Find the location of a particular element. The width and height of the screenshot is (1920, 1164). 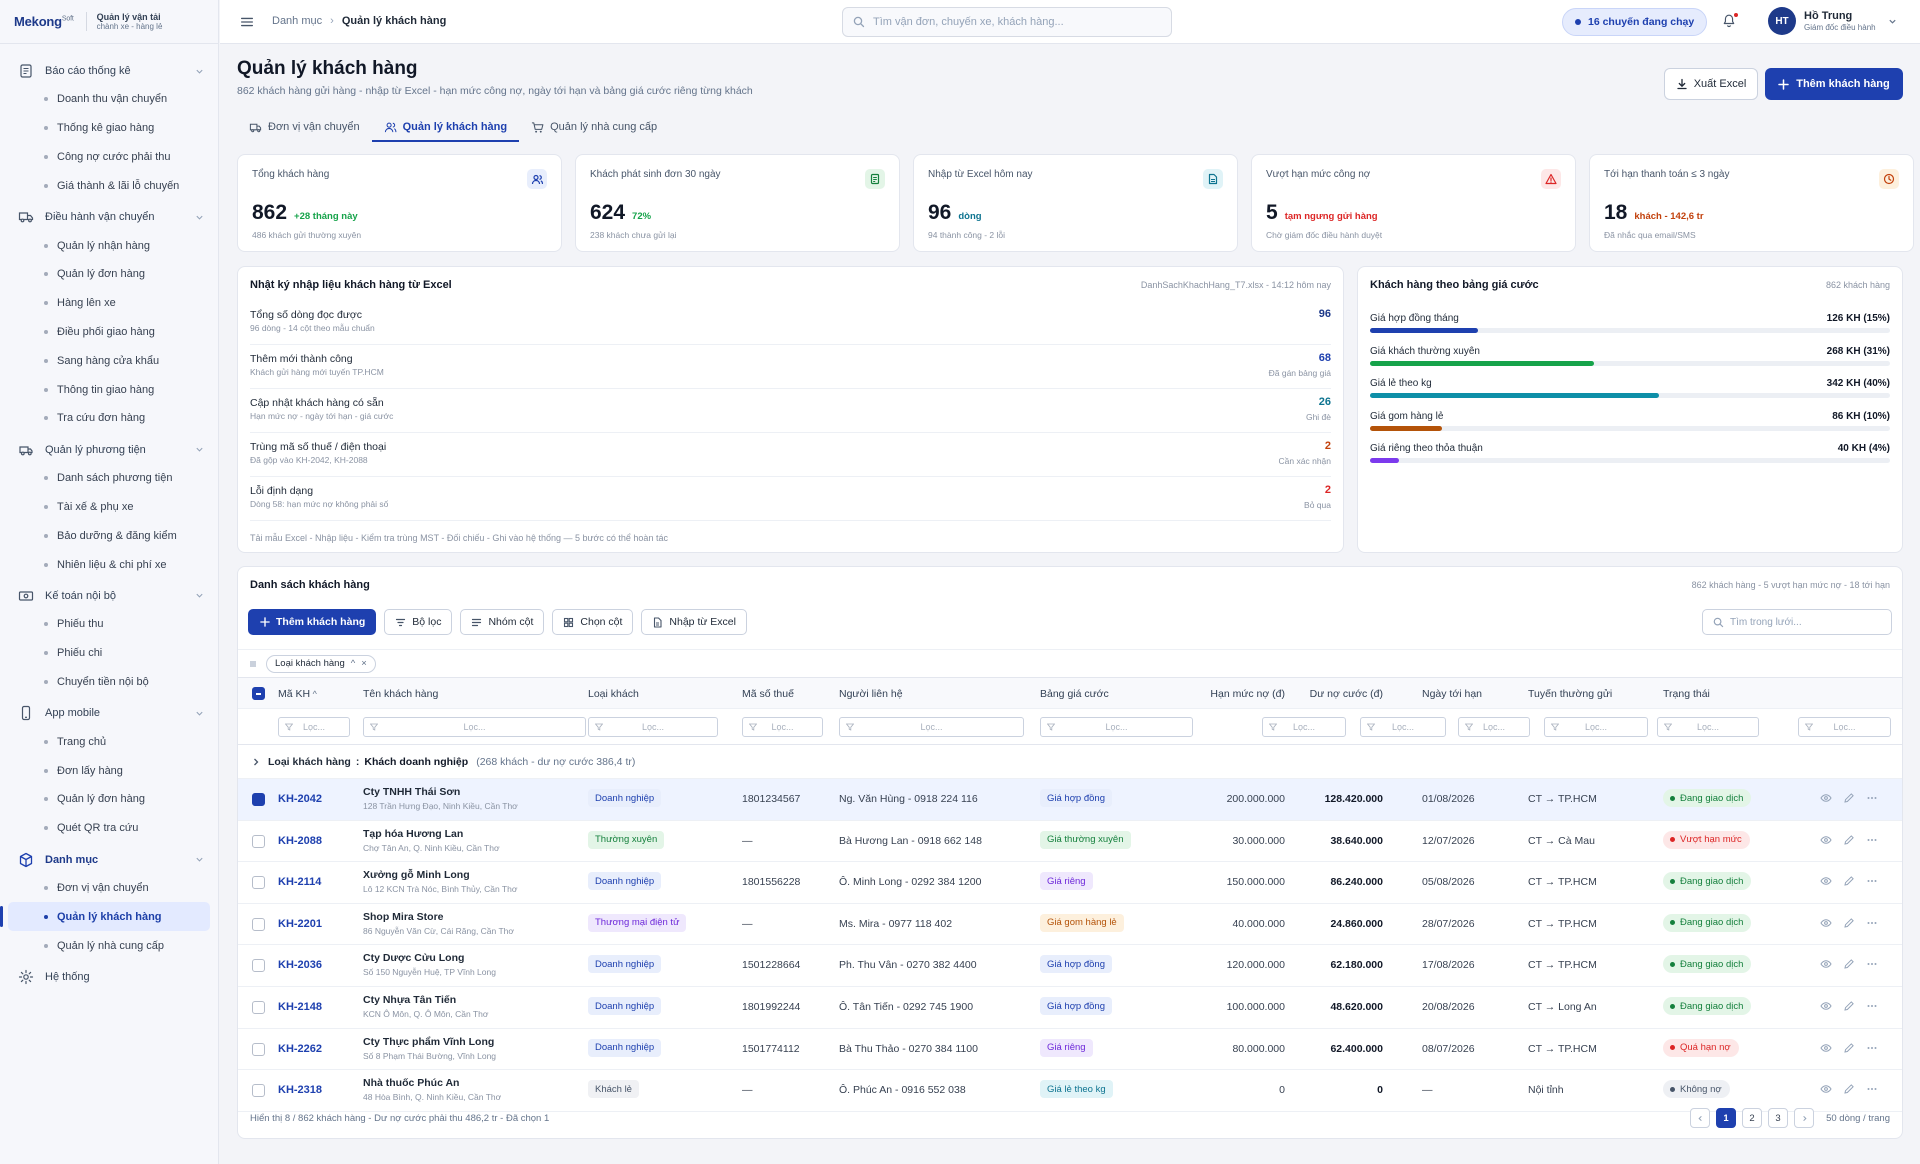

column-header: Bảng giá cước is located at coordinates (1074, 694).